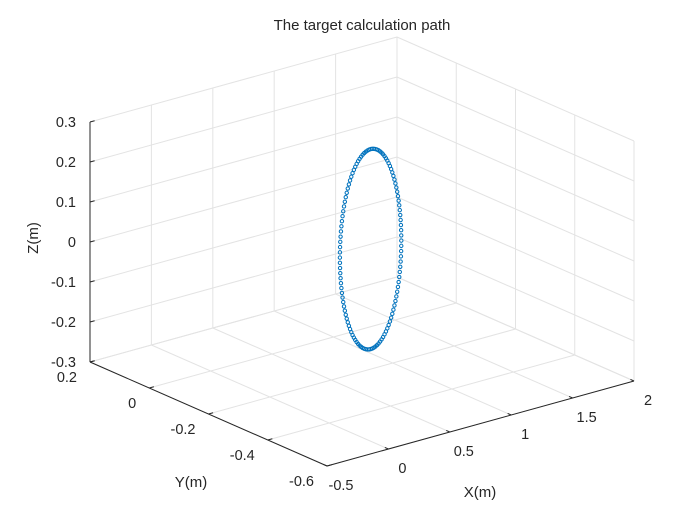 The height and width of the screenshot is (525, 700). Describe the element at coordinates (132, 404) in the screenshot. I see `y-tick-label: 0` at that location.